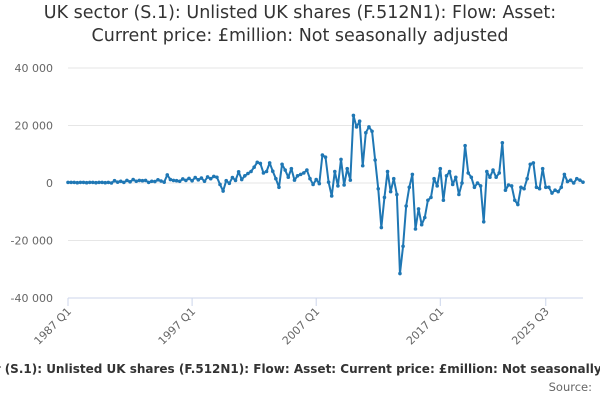 The image size is (600, 400). Describe the element at coordinates (34, 68) in the screenshot. I see `y-tick-label: 40 000` at that location.